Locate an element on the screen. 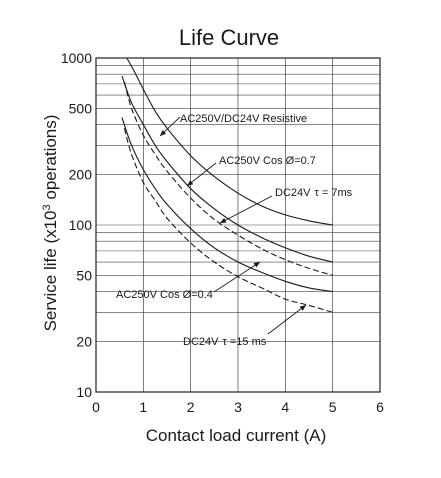  y-axis-label: Service life (x103 operations) is located at coordinates (50, 223).